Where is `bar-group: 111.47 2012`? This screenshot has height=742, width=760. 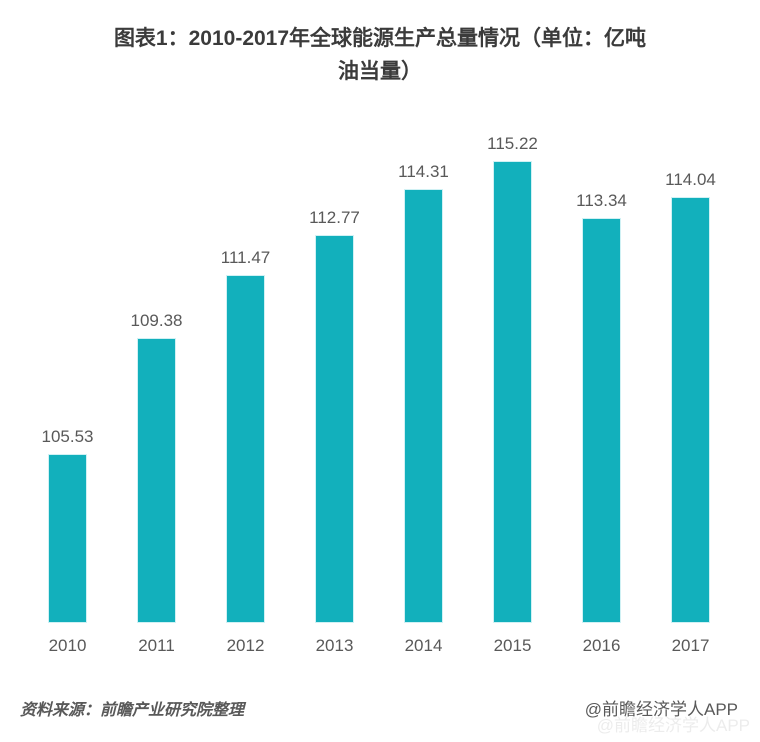 bar-group: 111.47 2012 is located at coordinates (245, 452).